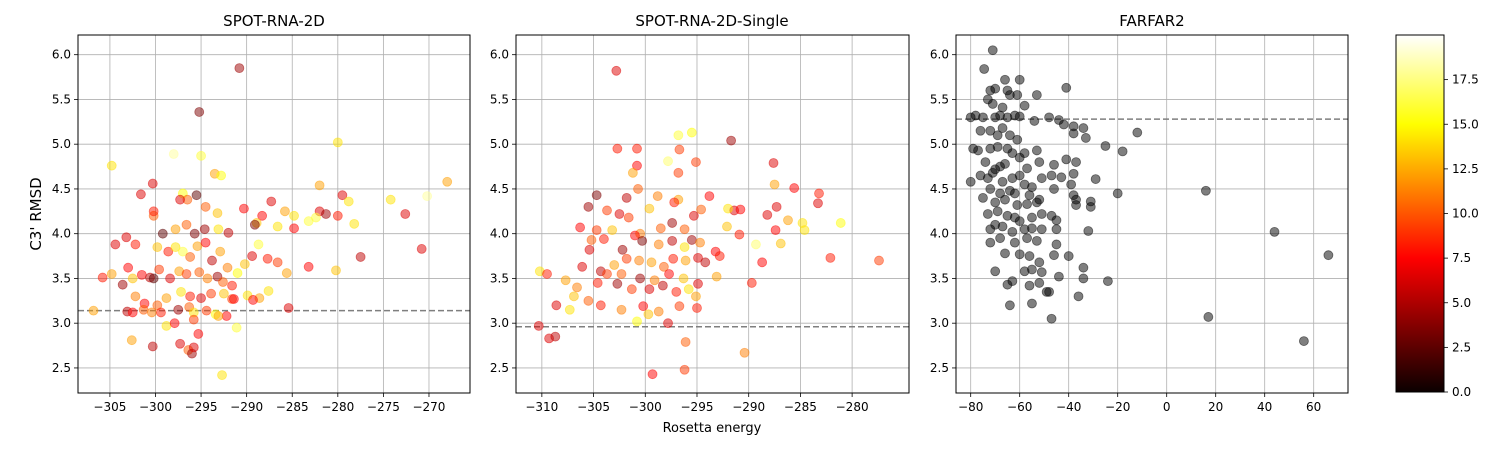 The image size is (1500, 450). Describe the element at coordinates (499, 323) in the screenshot. I see `y-tick-label: 3.0` at that location.